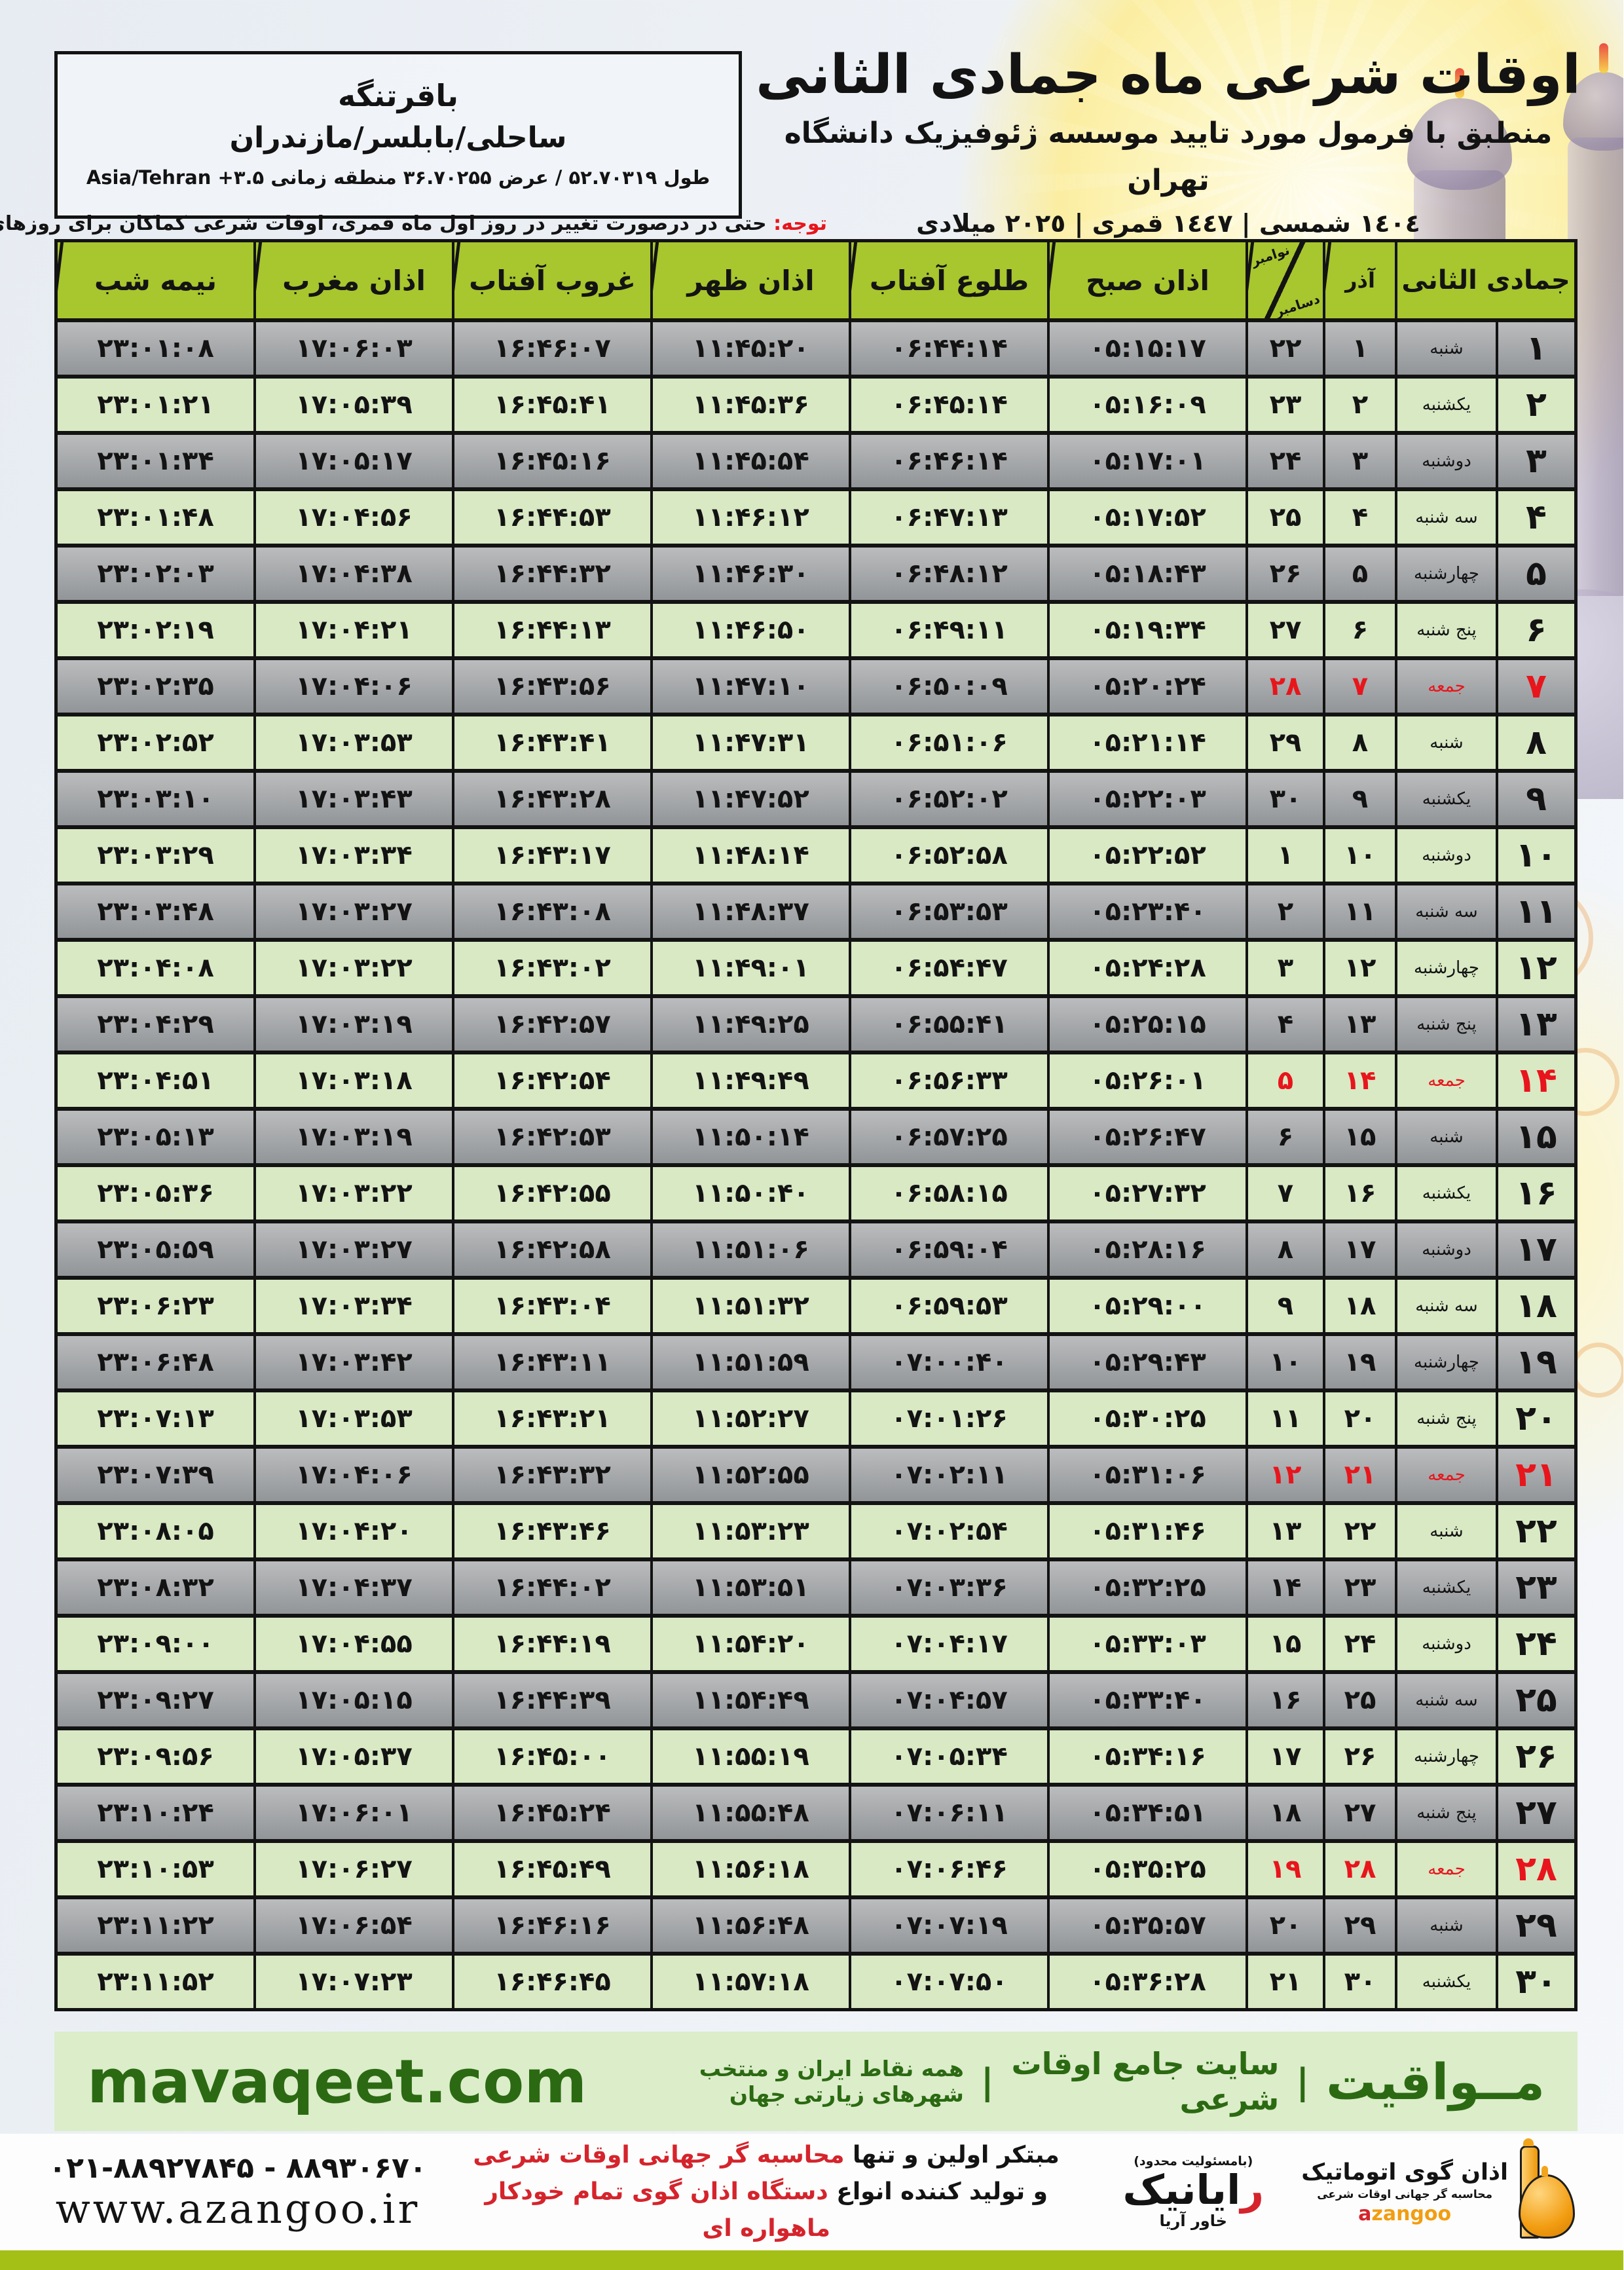 The image size is (1624, 2270). Describe the element at coordinates (1286, 405) in the screenshot. I see `gregorian-day-cell: ۲۳` at that location.